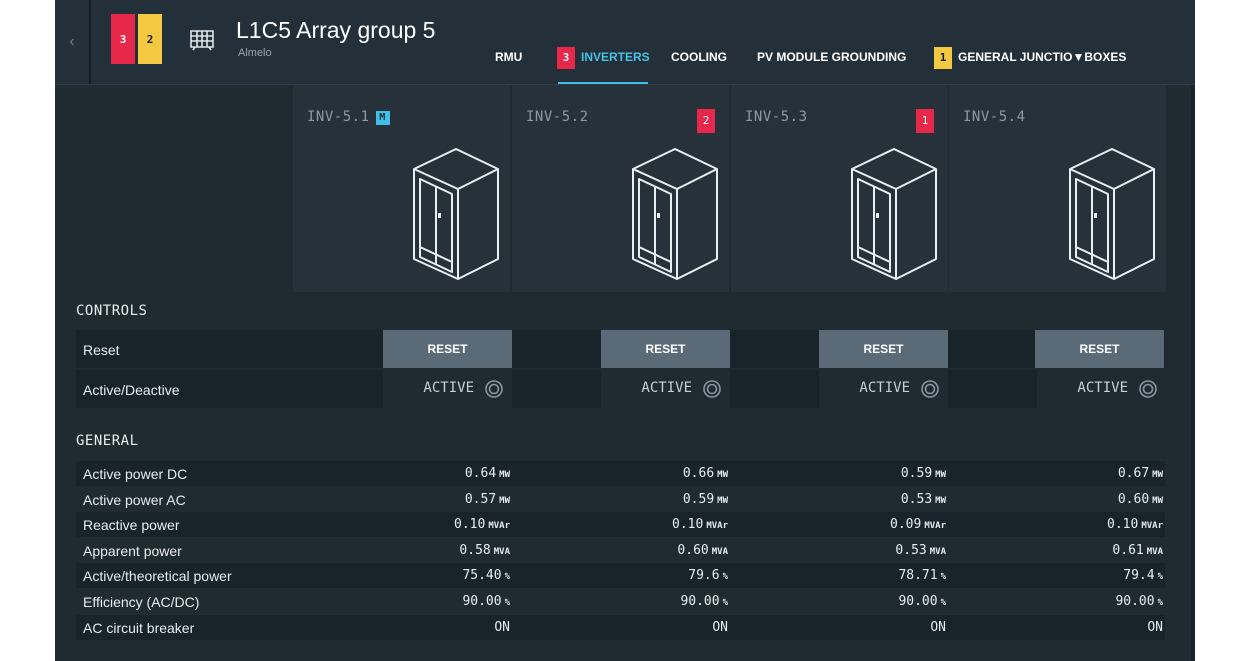  Describe the element at coordinates (776, 117) in the screenshot. I see `inverter-name: INV-5.3` at that location.